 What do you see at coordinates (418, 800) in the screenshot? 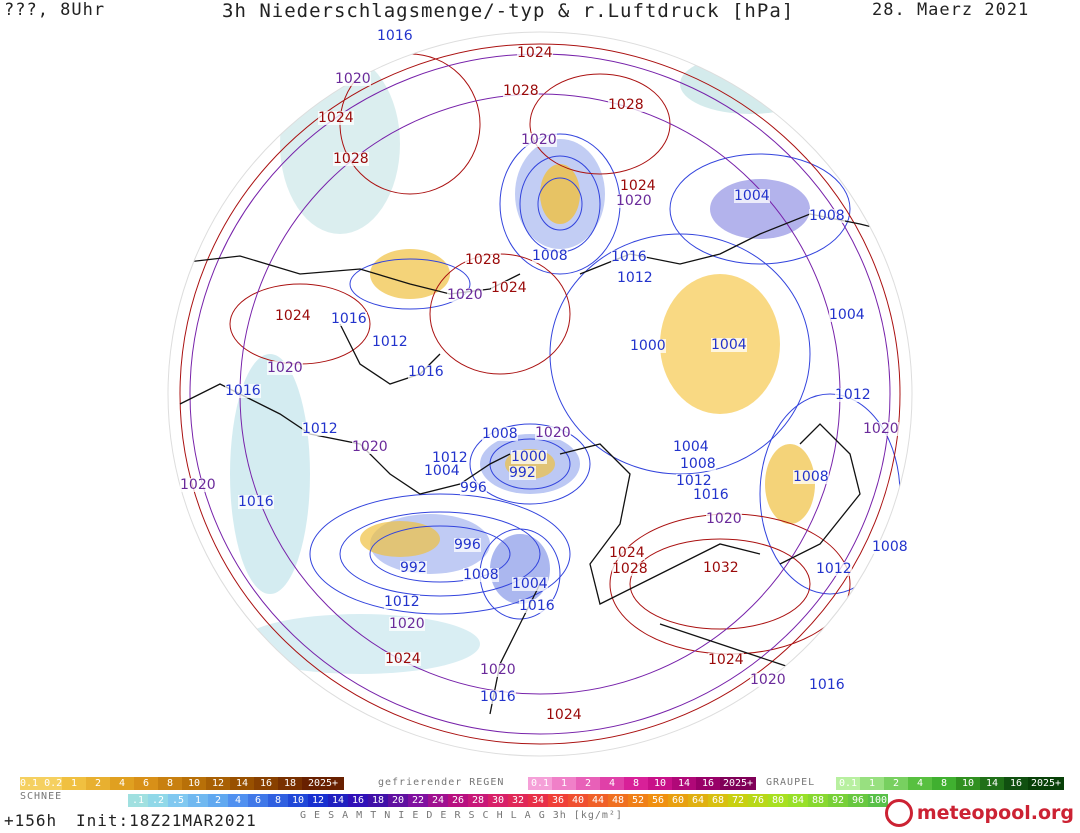
I see `legend-swatch: 22` at bounding box center [418, 800].